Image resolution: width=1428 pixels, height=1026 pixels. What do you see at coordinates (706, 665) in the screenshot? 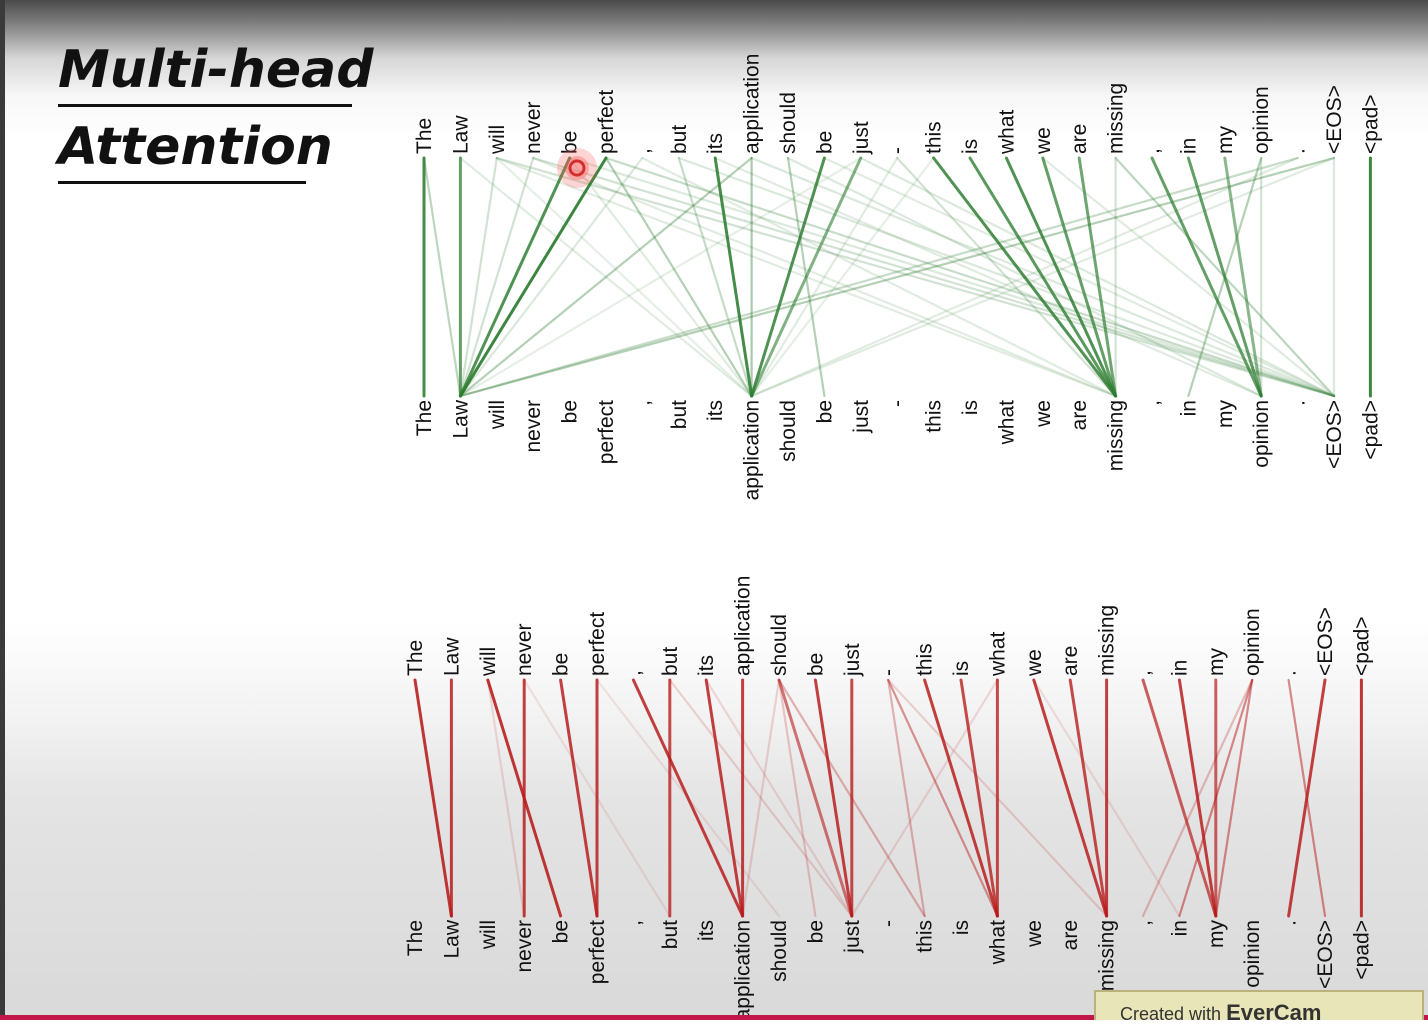
I see `token-label-top: its` at bounding box center [706, 665].